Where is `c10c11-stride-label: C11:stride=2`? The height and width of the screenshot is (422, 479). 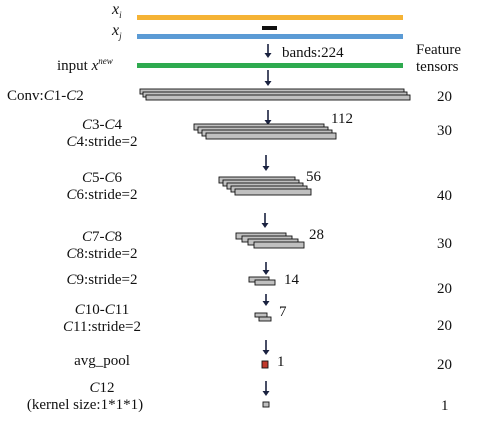
c10c11-stride-label: C11:stride=2 is located at coordinates (102, 327).